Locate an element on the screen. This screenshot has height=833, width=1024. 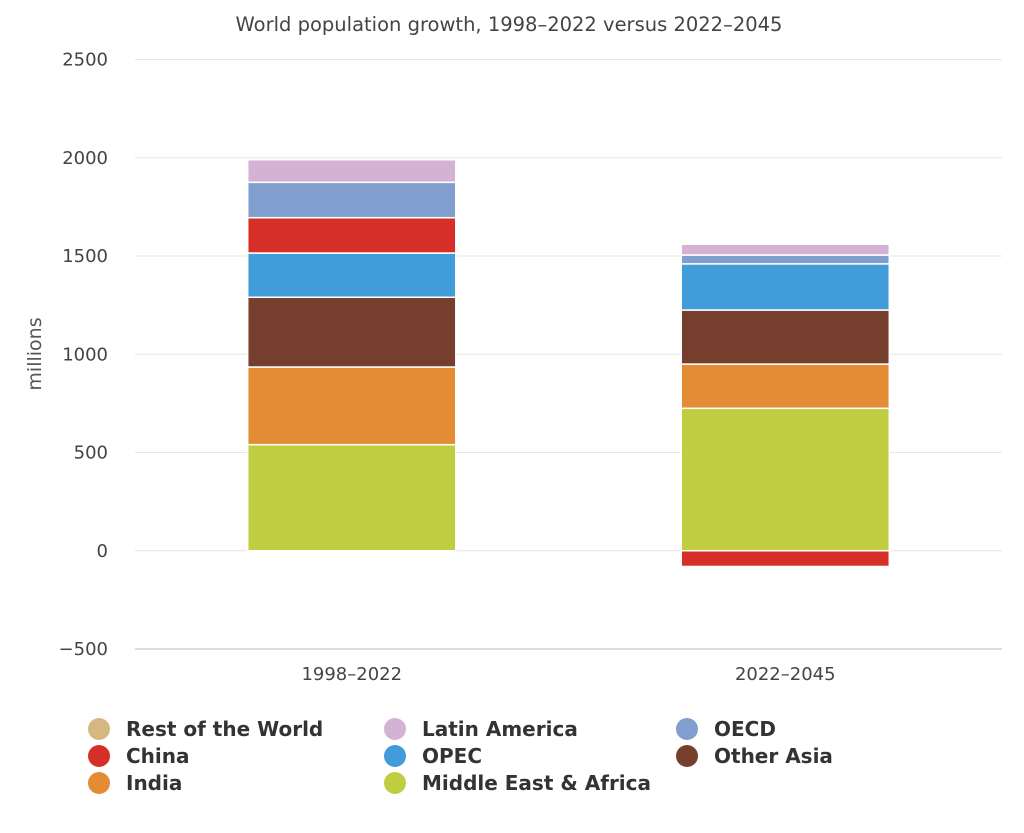
y-axis-label: millions is located at coordinates (35, 353).